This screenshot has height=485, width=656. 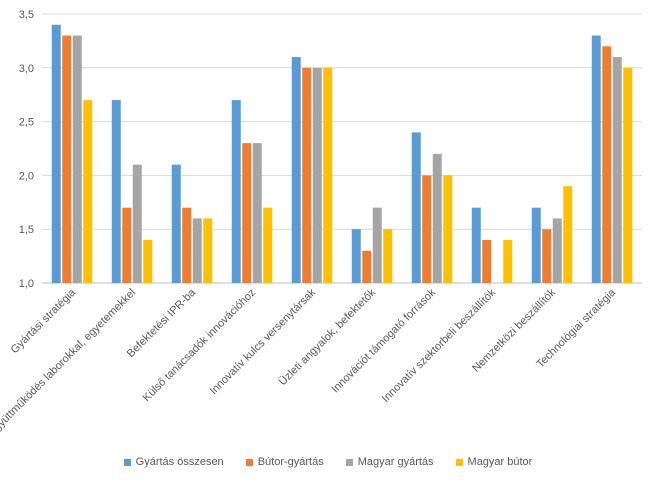 I want to click on x-tick-label: Együttműködés laborokkal, egyetemekkel, so click(x=69, y=363).